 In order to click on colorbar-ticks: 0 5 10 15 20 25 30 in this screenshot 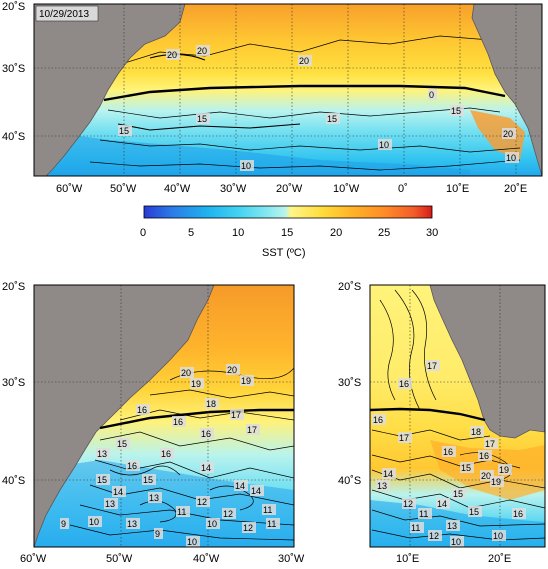, I will do `click(289, 233)`.